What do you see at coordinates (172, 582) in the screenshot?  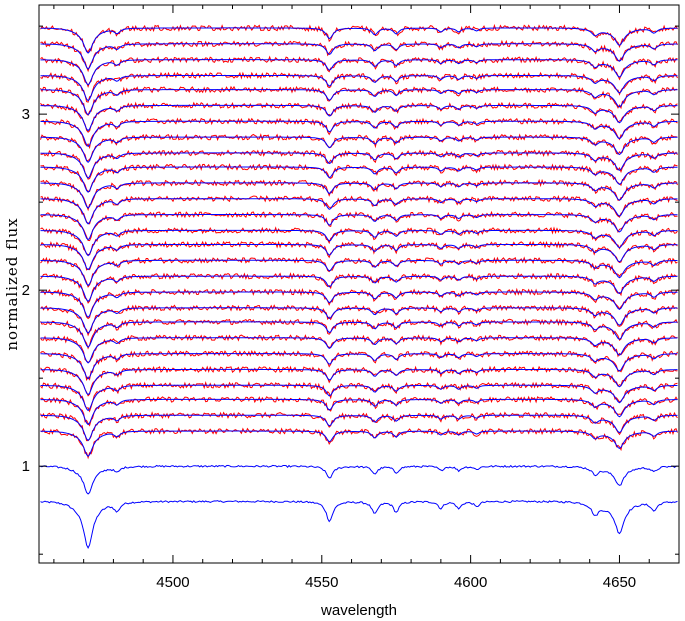 I see `x-tick-label: 4500` at bounding box center [172, 582].